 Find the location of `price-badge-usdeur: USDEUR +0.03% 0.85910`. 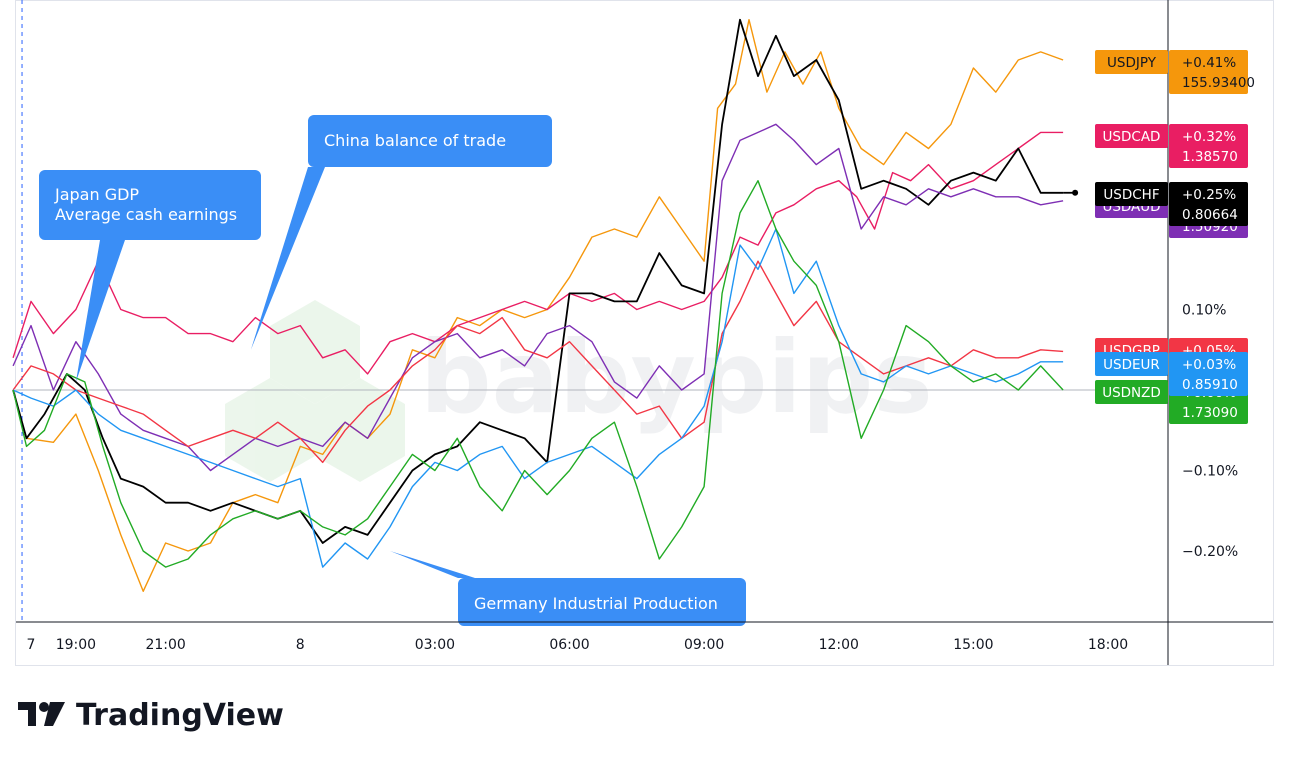

price-badge-usdeur: USDEUR +0.03% 0.85910 is located at coordinates (1171, 374).